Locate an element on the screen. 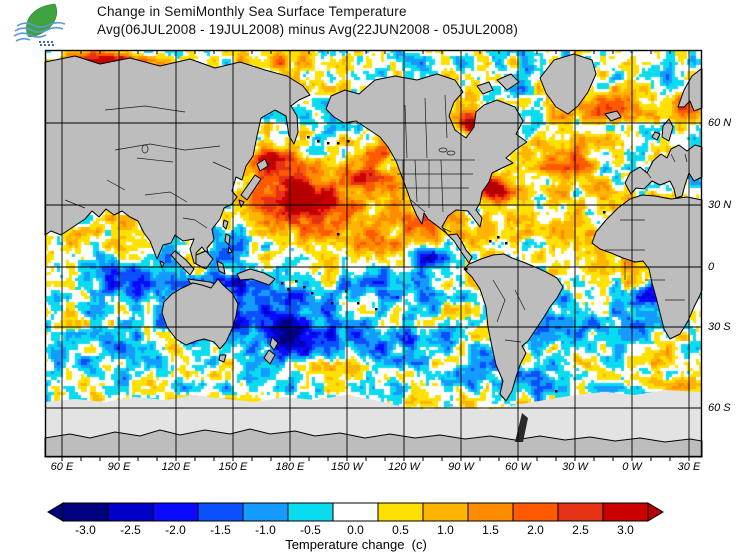  lon-axis-label: 60 W is located at coordinates (518, 467).